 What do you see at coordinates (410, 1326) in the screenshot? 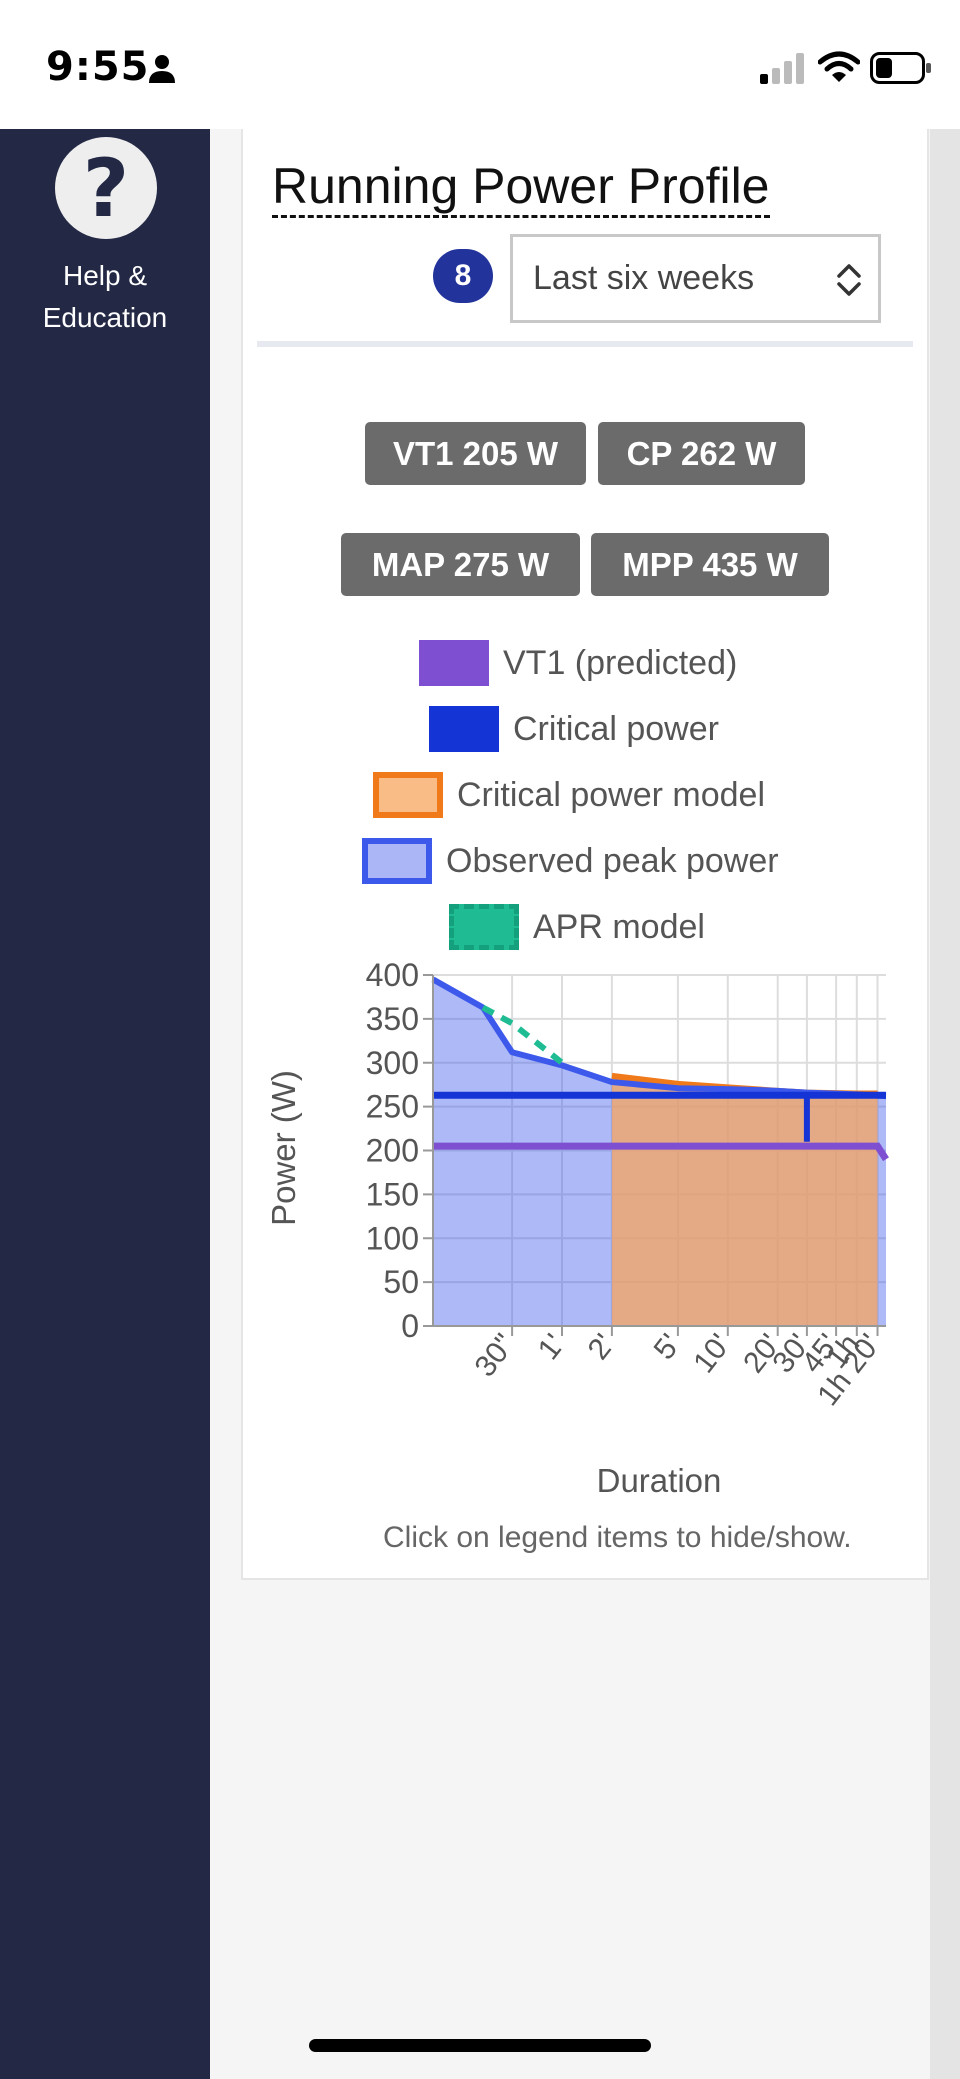
I see `y-tick-label: 0` at bounding box center [410, 1326].